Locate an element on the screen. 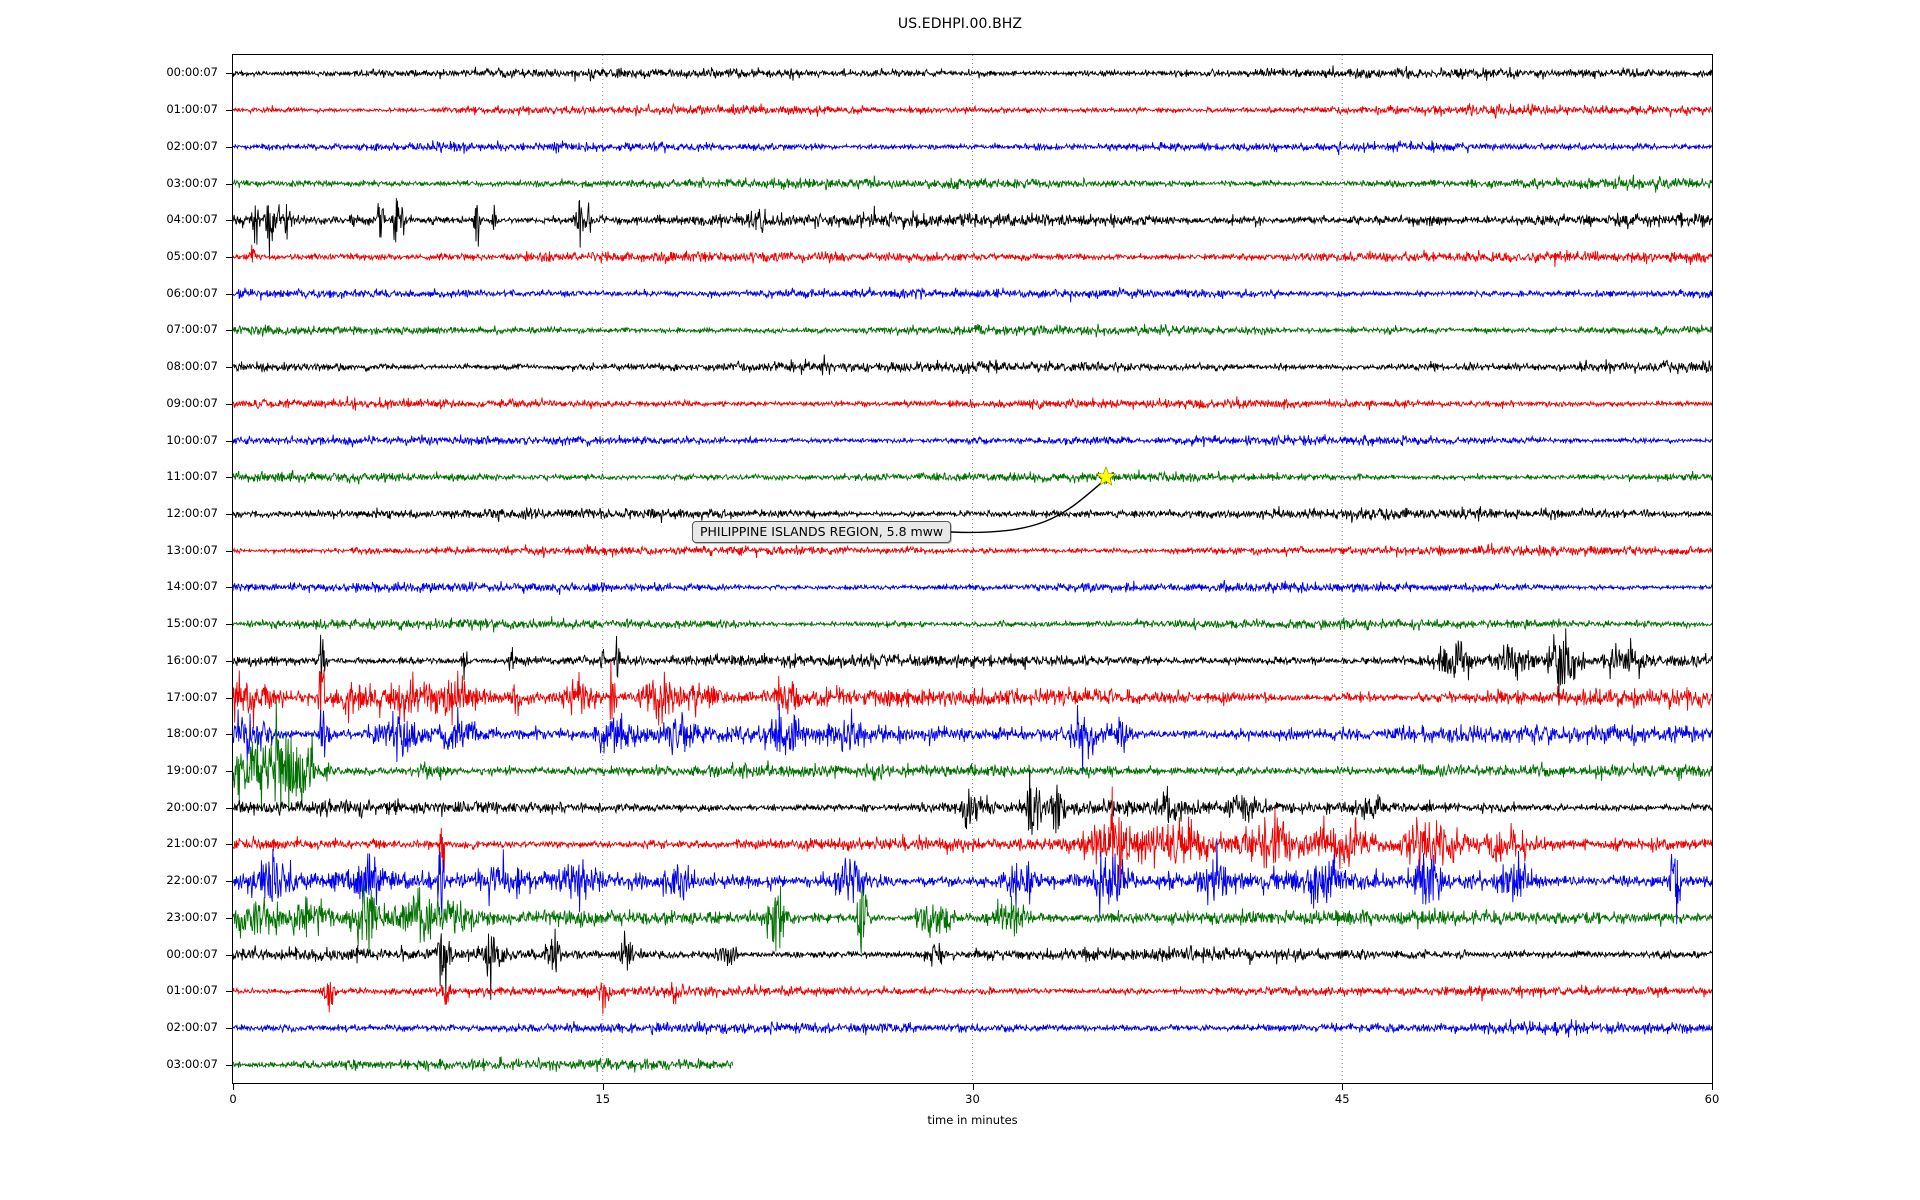  x-axis-label: time in minutes is located at coordinates (972, 1120).